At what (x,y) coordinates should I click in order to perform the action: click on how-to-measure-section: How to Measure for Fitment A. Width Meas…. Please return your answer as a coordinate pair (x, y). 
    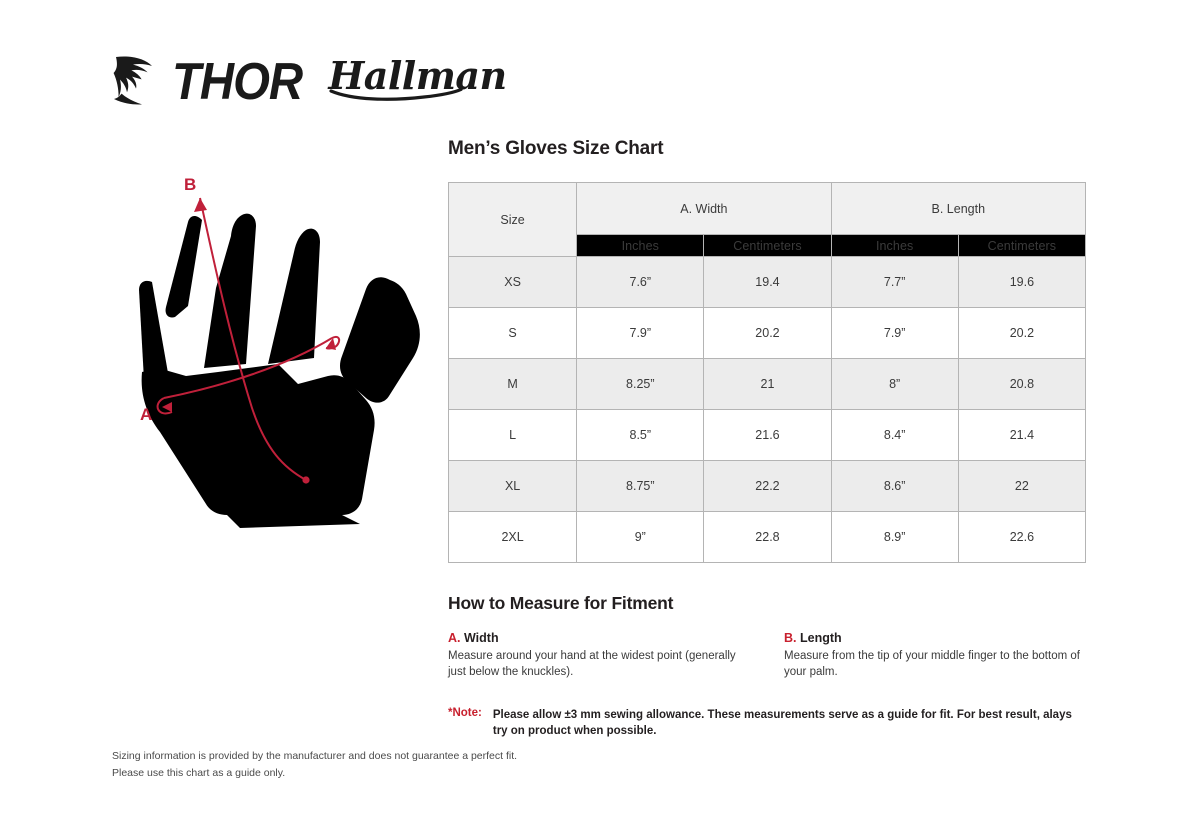
    Looking at the image, I should click on (767, 637).